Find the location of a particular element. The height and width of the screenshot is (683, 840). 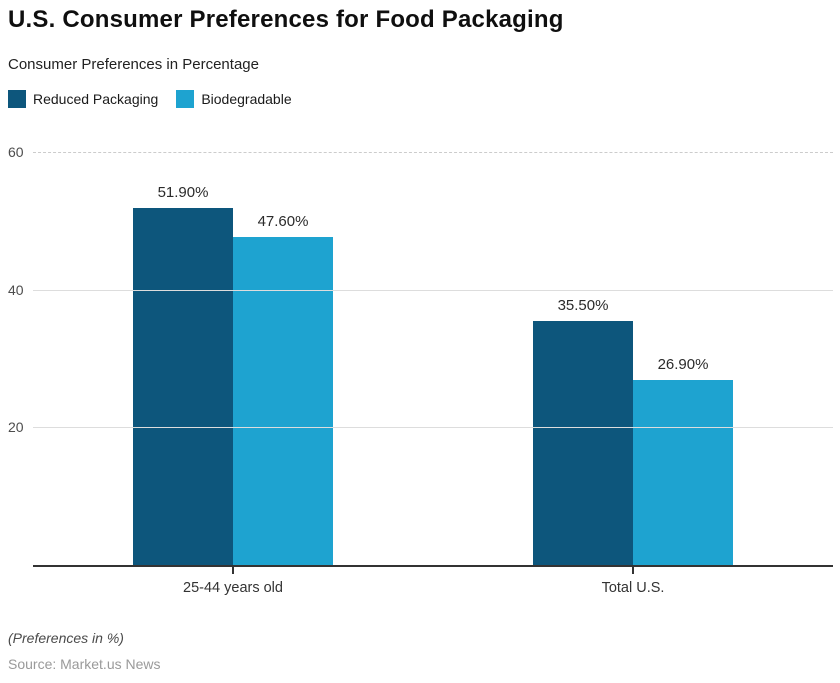

legend: Reduced Packaging Biodegradable is located at coordinates (150, 99).